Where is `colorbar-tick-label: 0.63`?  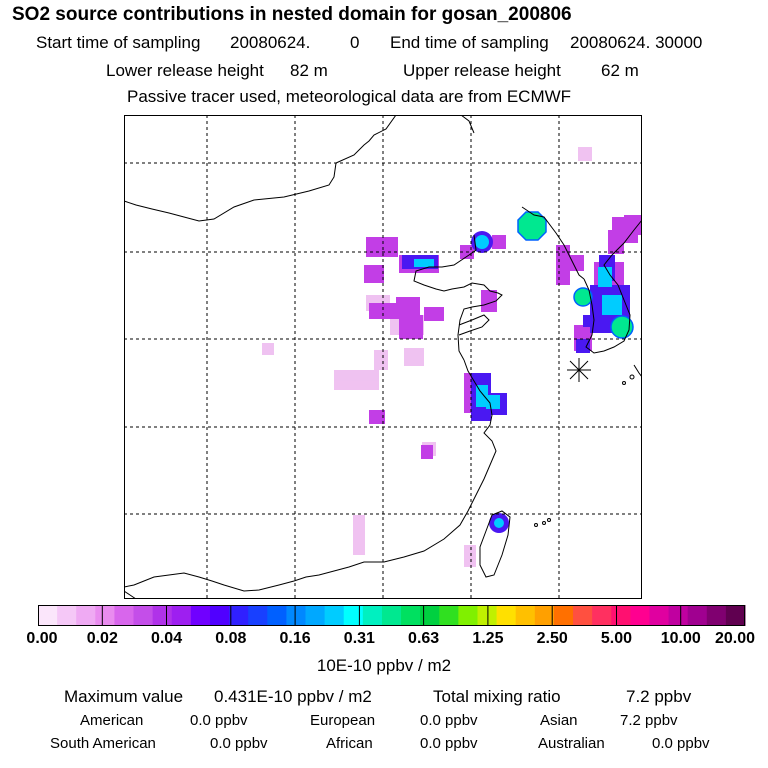 colorbar-tick-label: 0.63 is located at coordinates (424, 638).